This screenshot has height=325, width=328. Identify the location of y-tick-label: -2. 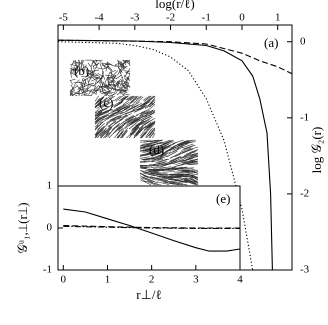
(304, 193).